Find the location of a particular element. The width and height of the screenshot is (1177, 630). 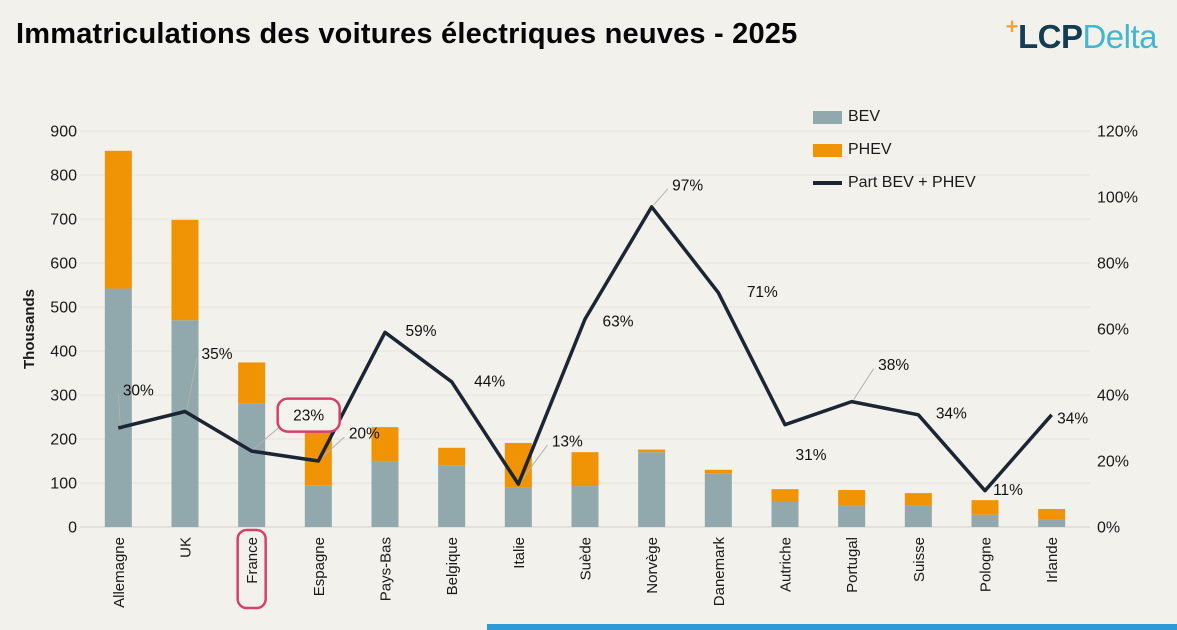

pct-axis-tick-label: 20% is located at coordinates (1113, 462).